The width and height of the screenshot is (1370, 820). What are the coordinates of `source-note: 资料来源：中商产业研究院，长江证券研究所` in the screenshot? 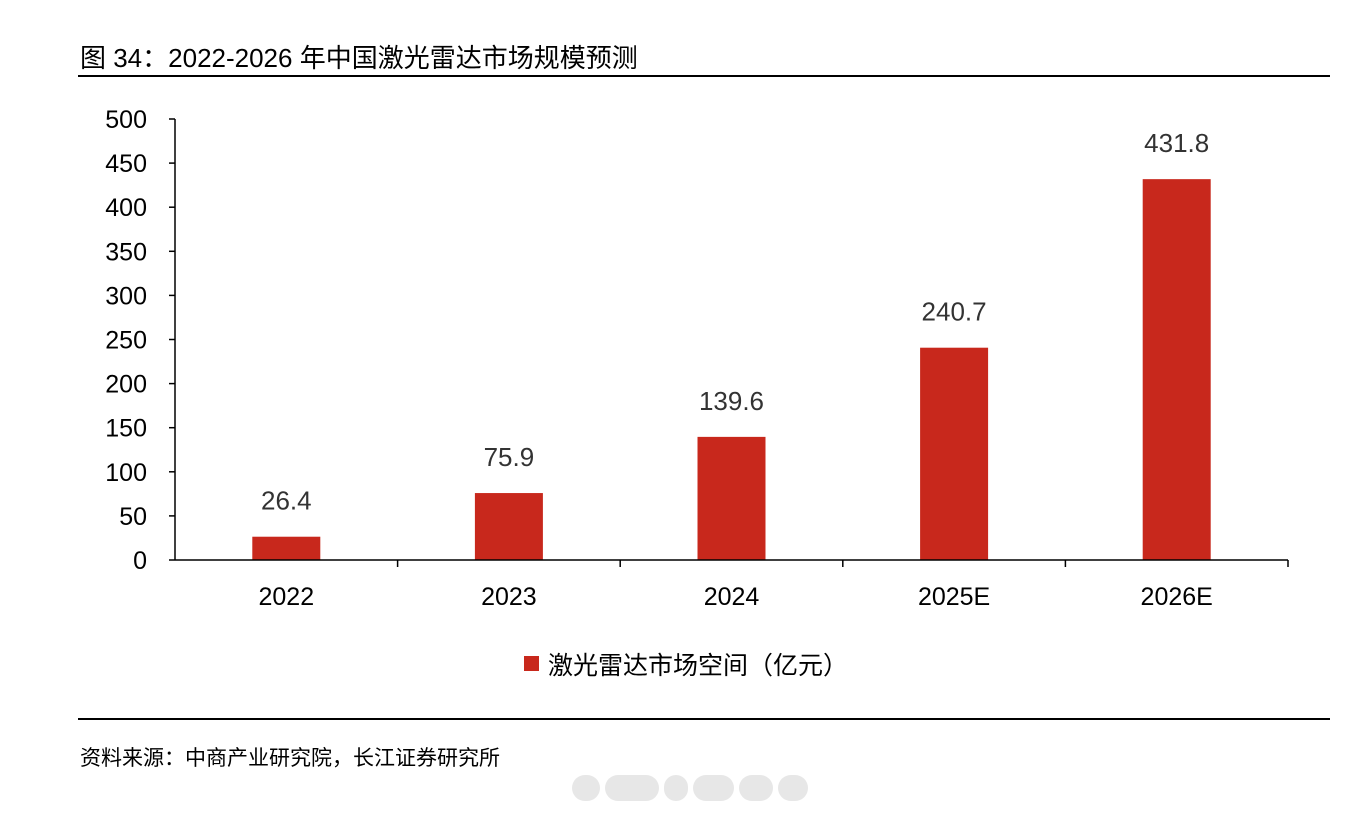 It's located at (290, 758).